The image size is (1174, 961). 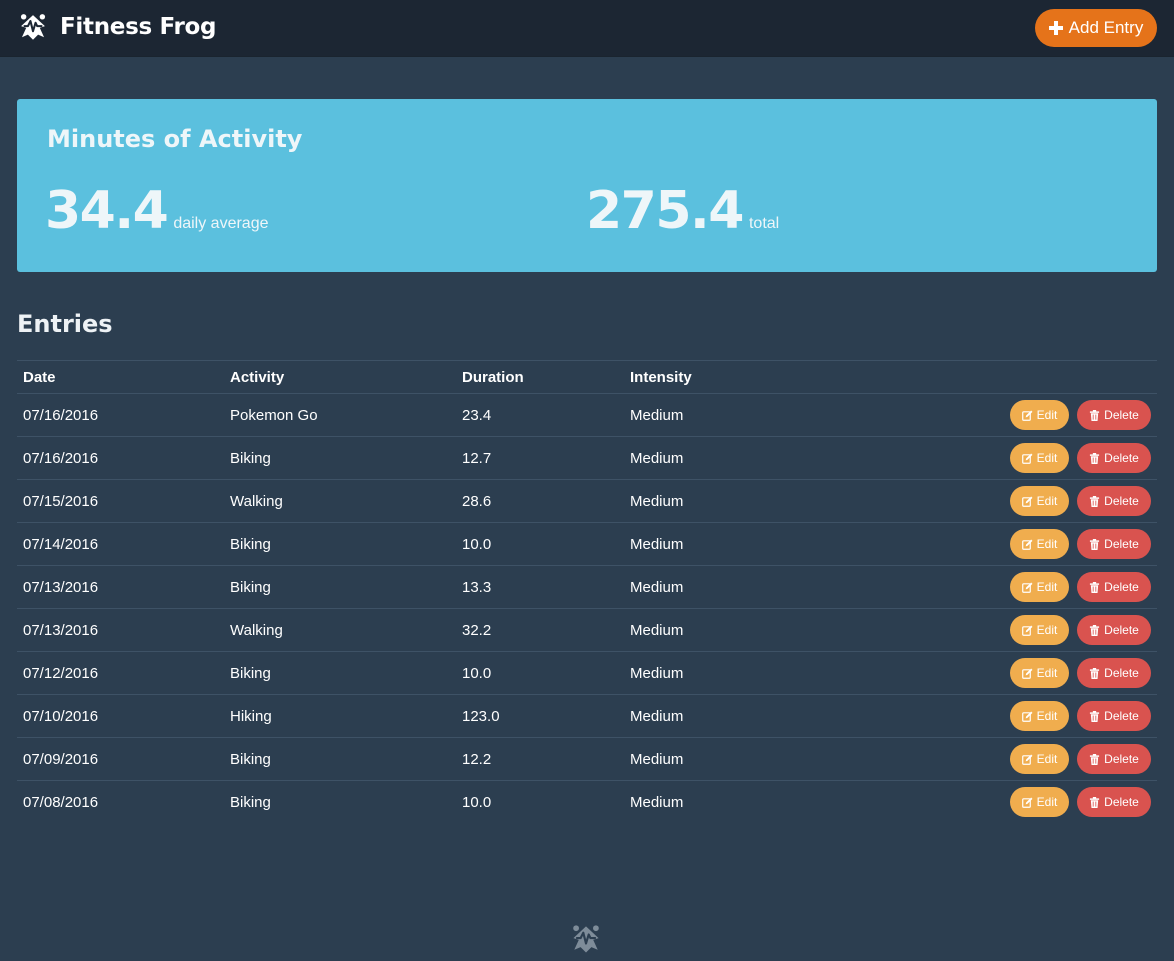 I want to click on brand-link: Fitness Frog, so click(x=116, y=27).